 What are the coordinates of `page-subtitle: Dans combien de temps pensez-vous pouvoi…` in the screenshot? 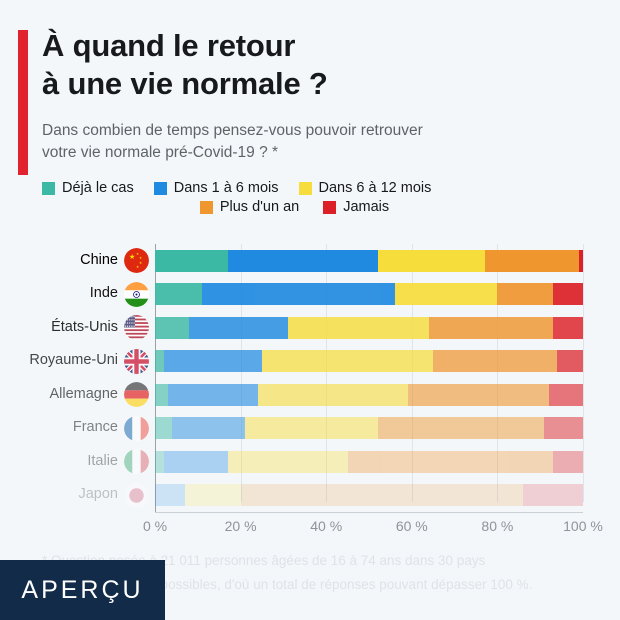 It's located at (322, 142).